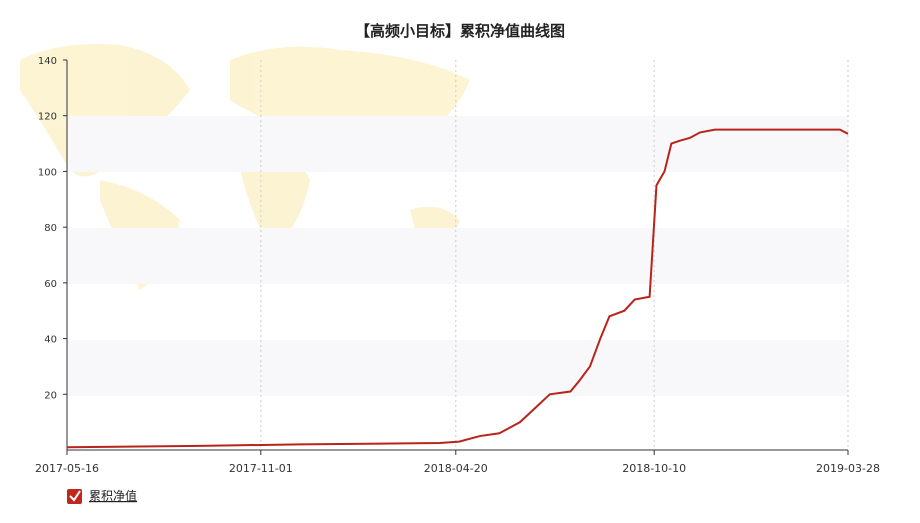 Image resolution: width=920 pixels, height=523 pixels. Describe the element at coordinates (848, 468) in the screenshot. I see `x-tick-label: 2019-03-28` at that location.